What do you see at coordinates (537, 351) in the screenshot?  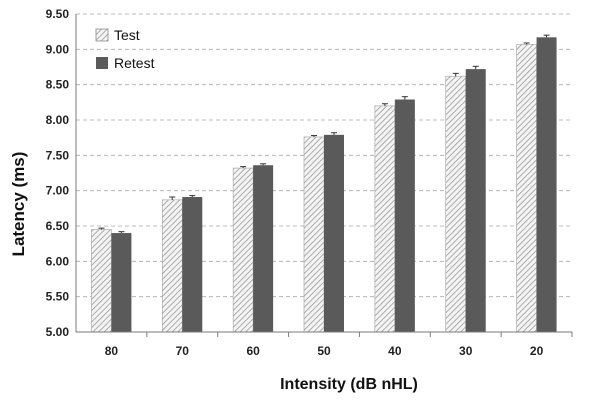 I see `x-tick-label: 20` at bounding box center [537, 351].